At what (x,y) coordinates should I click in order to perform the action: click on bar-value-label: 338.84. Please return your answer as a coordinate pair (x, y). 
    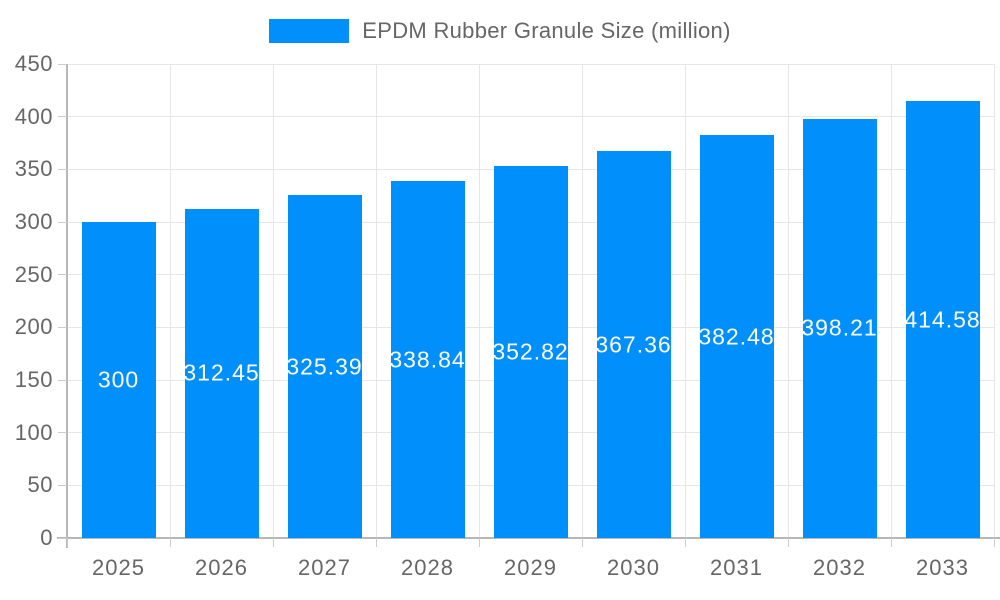
    Looking at the image, I should click on (427, 359).